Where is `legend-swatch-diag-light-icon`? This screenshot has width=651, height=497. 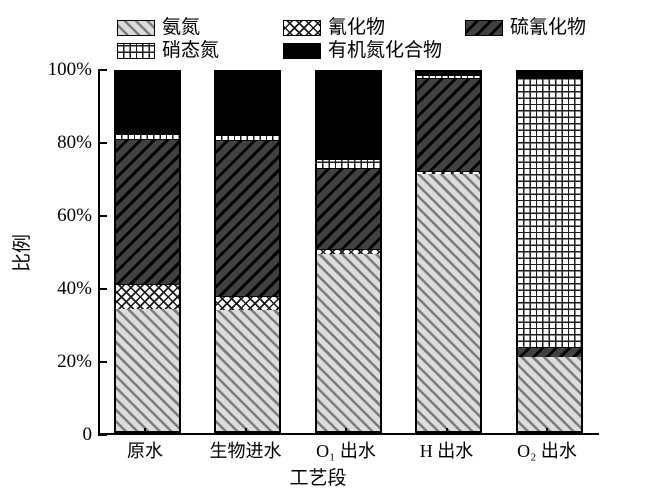 legend-swatch-diag-light-icon is located at coordinates (136, 28).